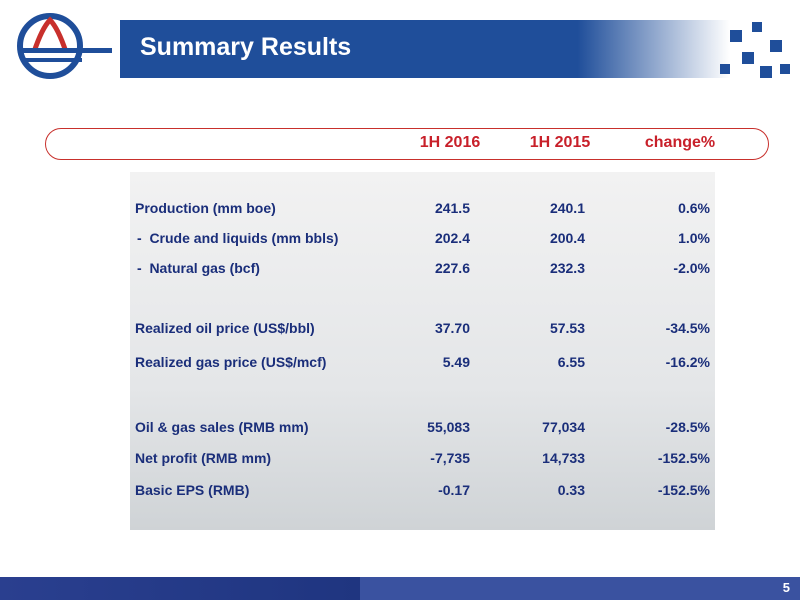  Describe the element at coordinates (567, 208) in the screenshot. I see `cell: 240.1` at that location.